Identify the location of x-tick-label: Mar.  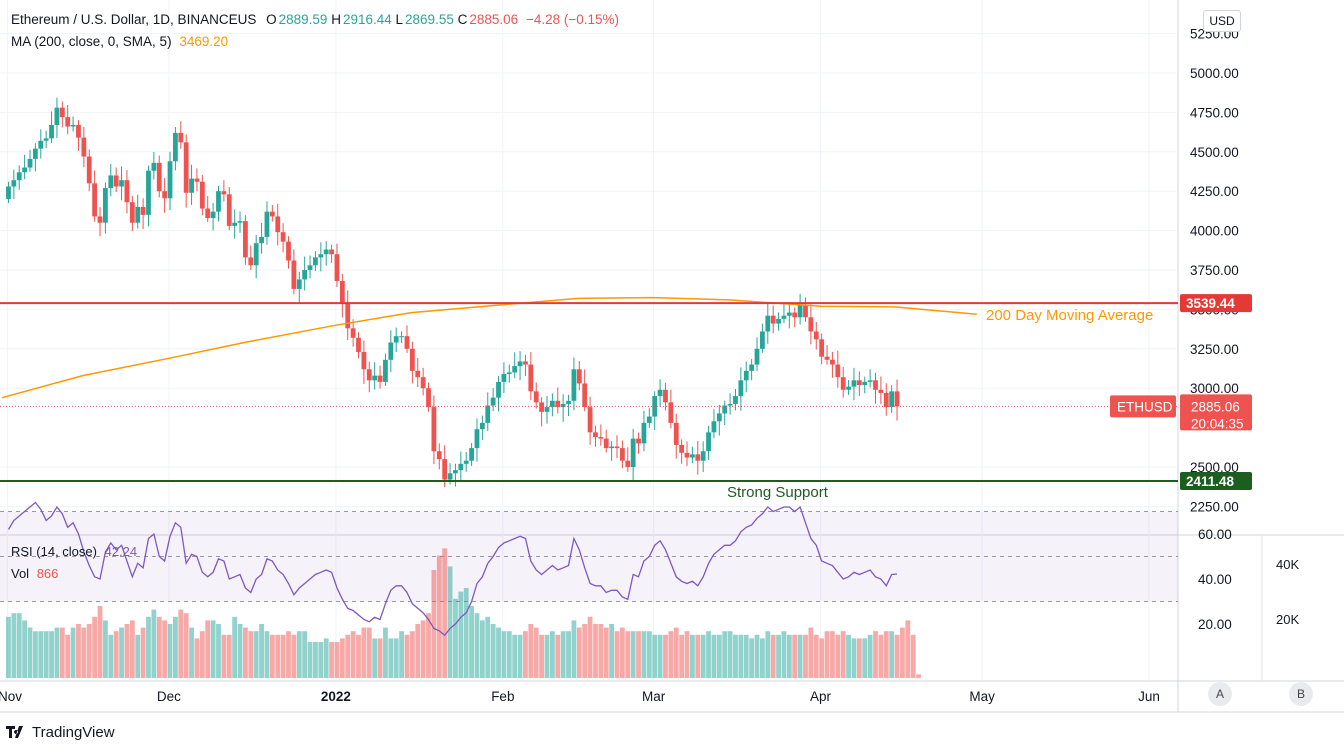
(654, 696).